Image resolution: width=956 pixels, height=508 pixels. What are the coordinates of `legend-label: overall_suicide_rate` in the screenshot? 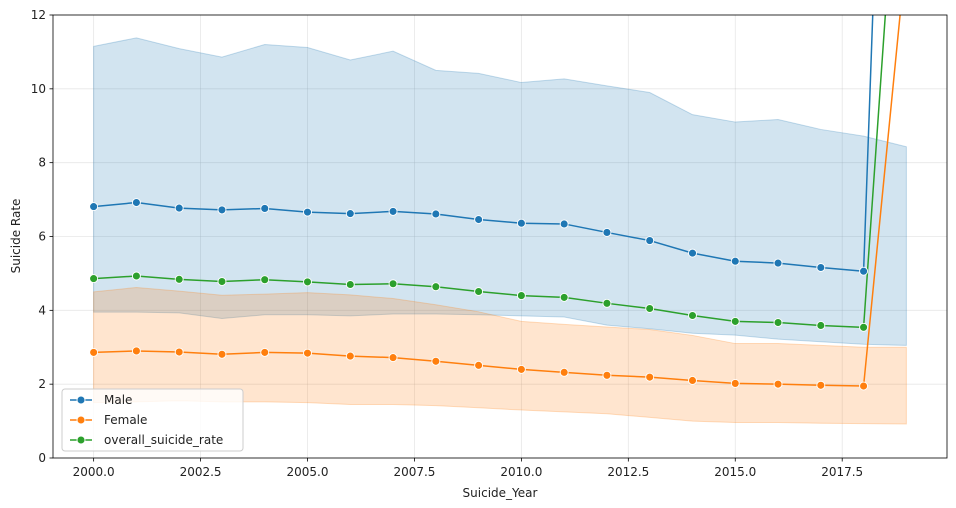 It's located at (163, 440).